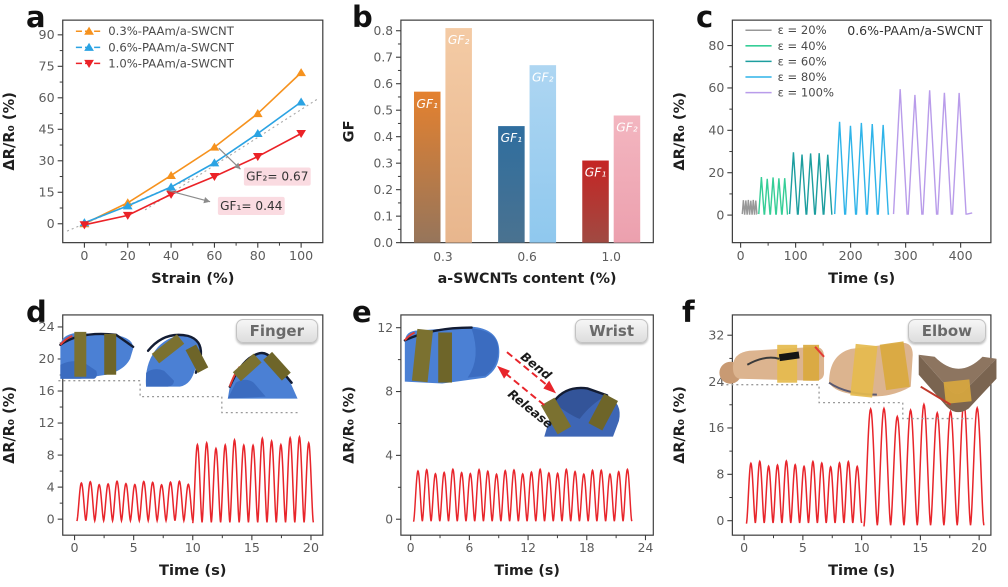 Image resolution: width=1008 pixels, height=587 pixels. What do you see at coordinates (47, 160) in the screenshot?
I see `y-tick-label: 30` at bounding box center [47, 160].